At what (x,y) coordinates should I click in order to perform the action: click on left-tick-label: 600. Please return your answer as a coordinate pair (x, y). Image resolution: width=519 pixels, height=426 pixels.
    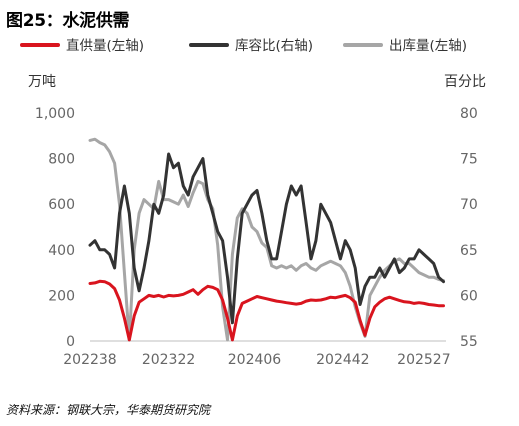
    Looking at the image, I should click on (61, 205).